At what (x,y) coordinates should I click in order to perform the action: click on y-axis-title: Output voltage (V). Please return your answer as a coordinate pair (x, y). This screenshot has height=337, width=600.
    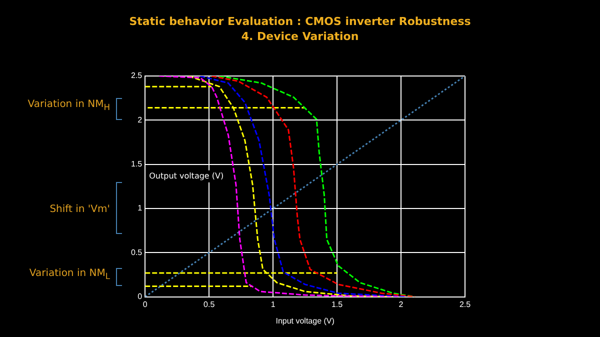
    Looking at the image, I should click on (186, 175).